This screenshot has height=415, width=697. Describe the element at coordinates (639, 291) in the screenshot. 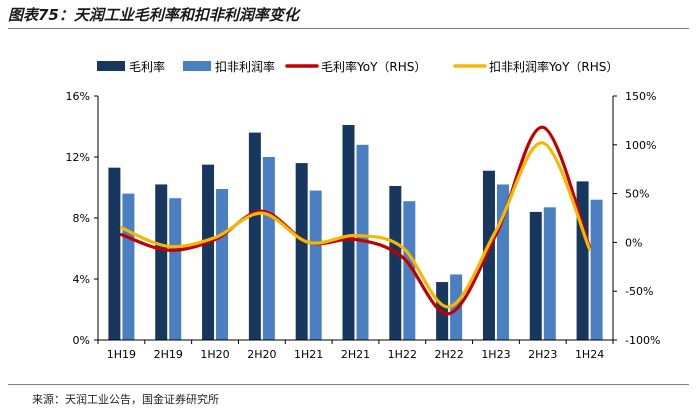

I see `right-tick-label: -50%` at that location.